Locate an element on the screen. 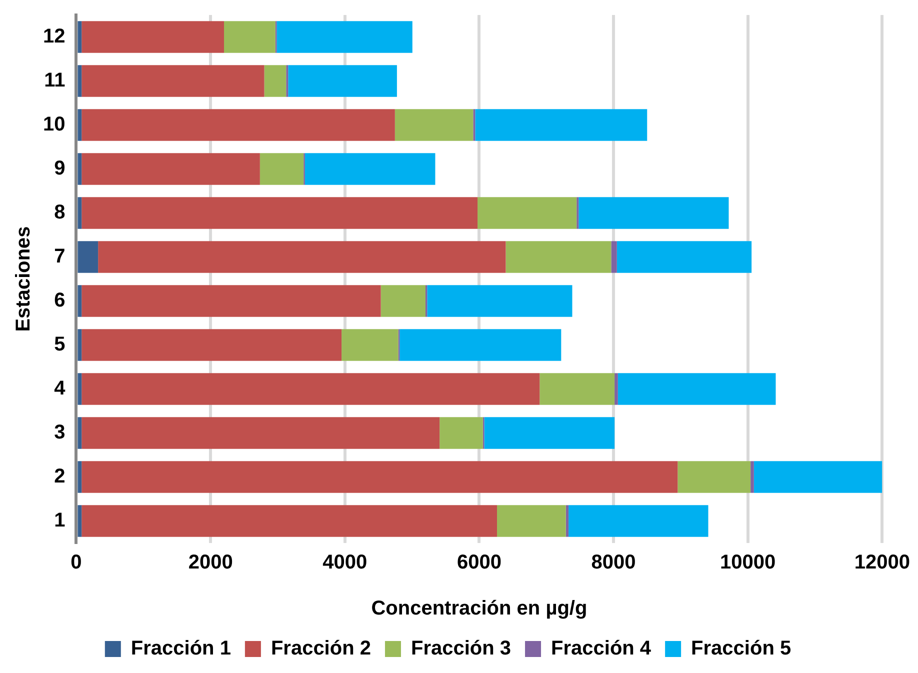  y-tick-label: 9 is located at coordinates (60, 169).